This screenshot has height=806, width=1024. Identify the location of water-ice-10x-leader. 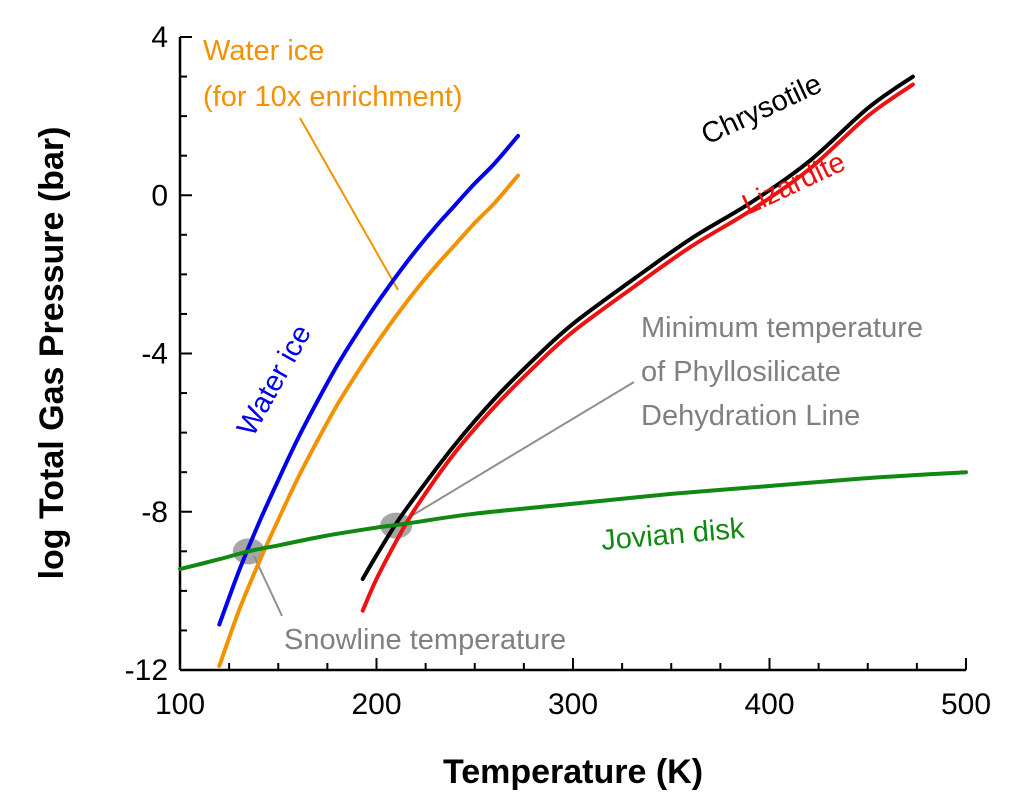
(349, 204).